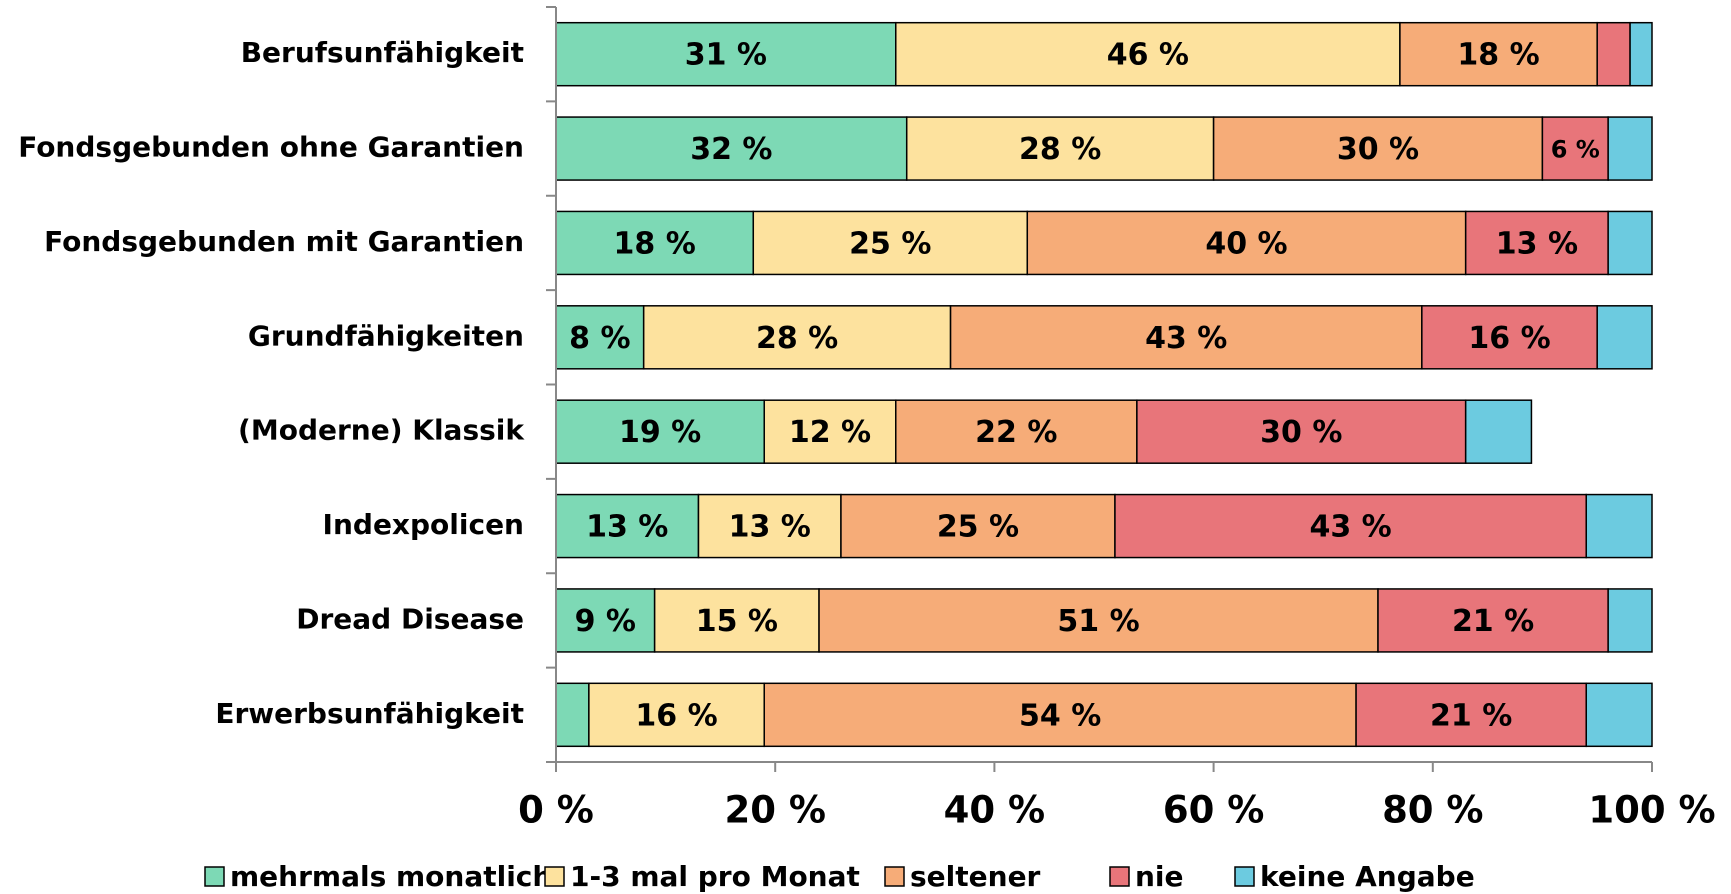  I want to click on data-label: 40 %, so click(1246, 243).